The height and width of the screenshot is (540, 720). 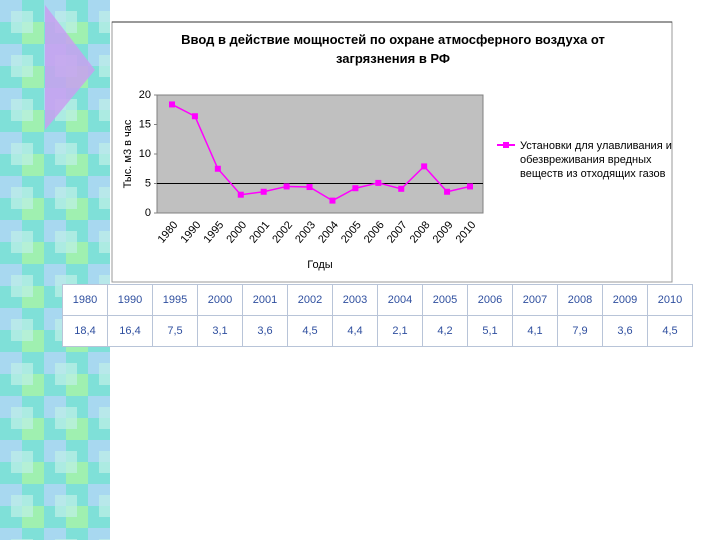 I want to click on table-year: 2000, so click(x=220, y=300).